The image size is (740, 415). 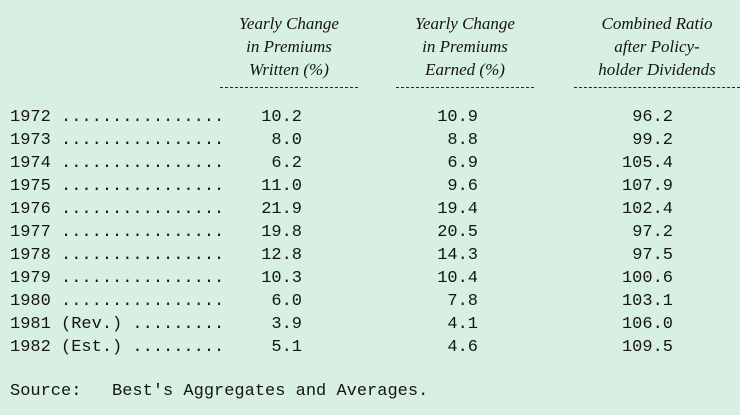 I want to click on premiums-earned-value: 8.8, so click(x=462, y=140).